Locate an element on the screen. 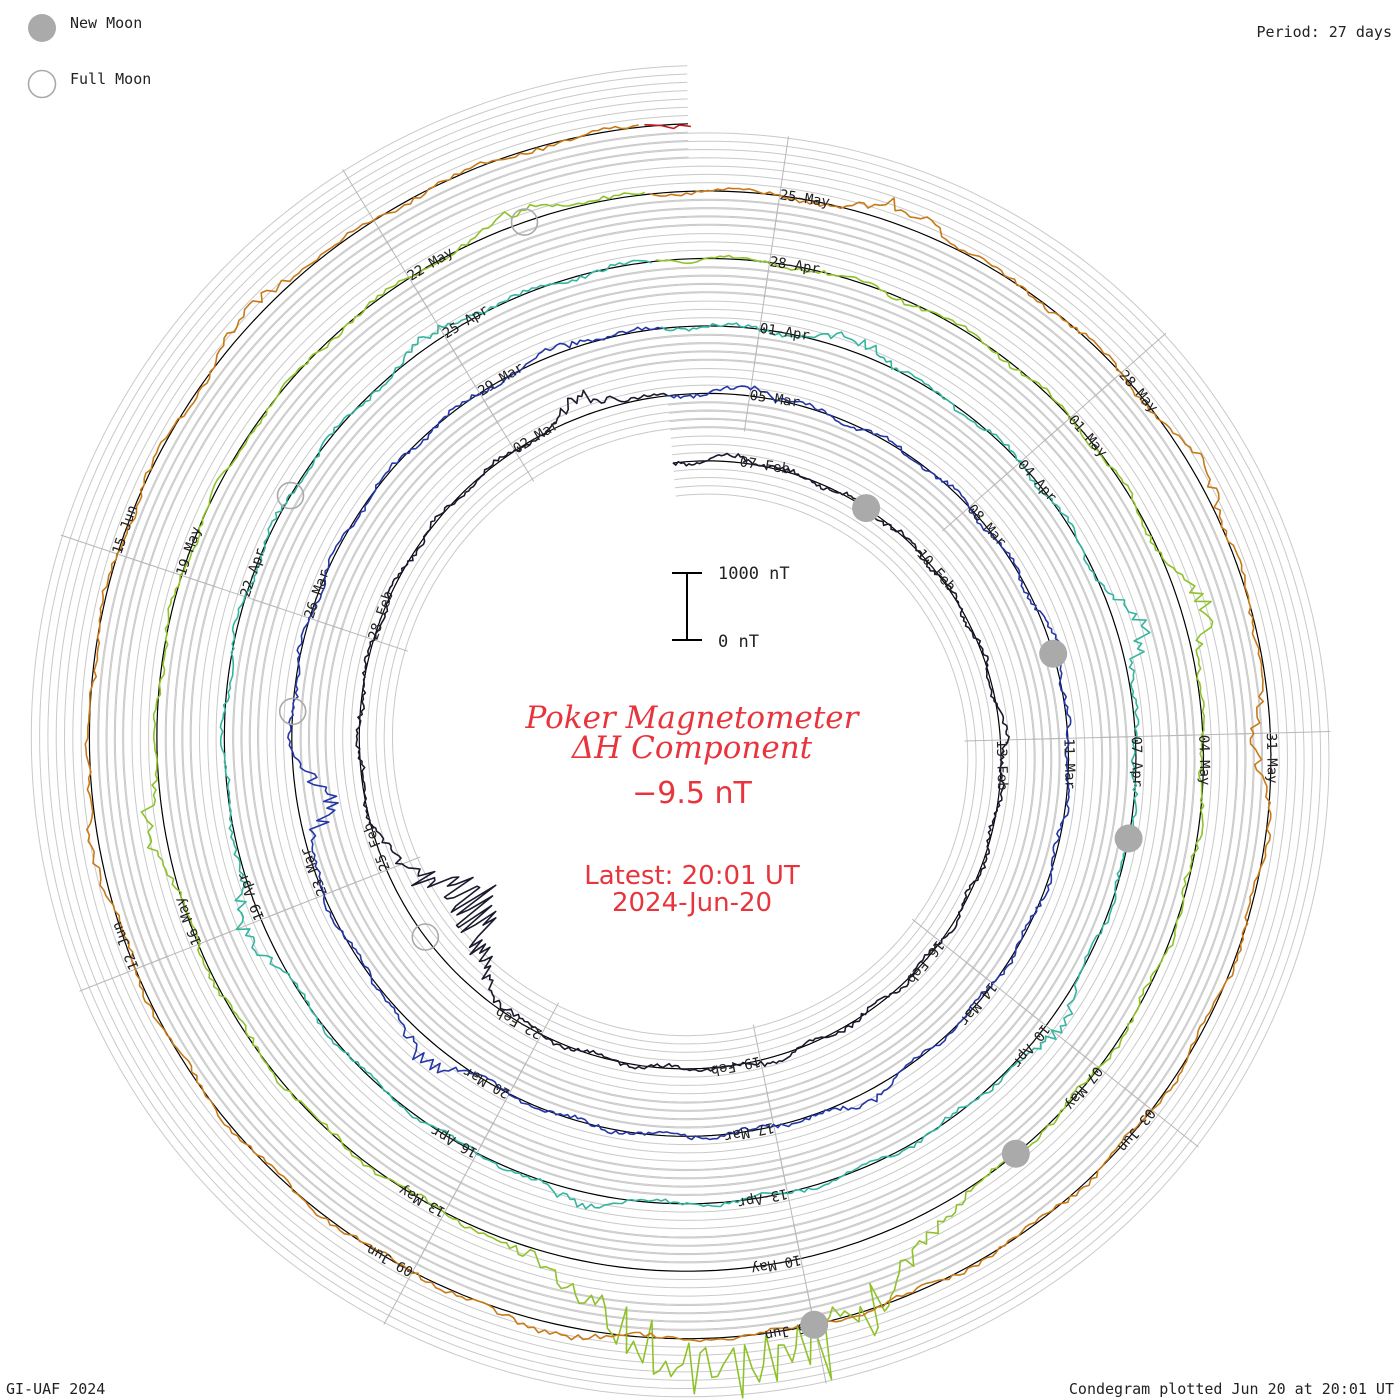 This screenshot has height=1400, width=1400. date-label: 13-Feb is located at coordinates (1001, 765).